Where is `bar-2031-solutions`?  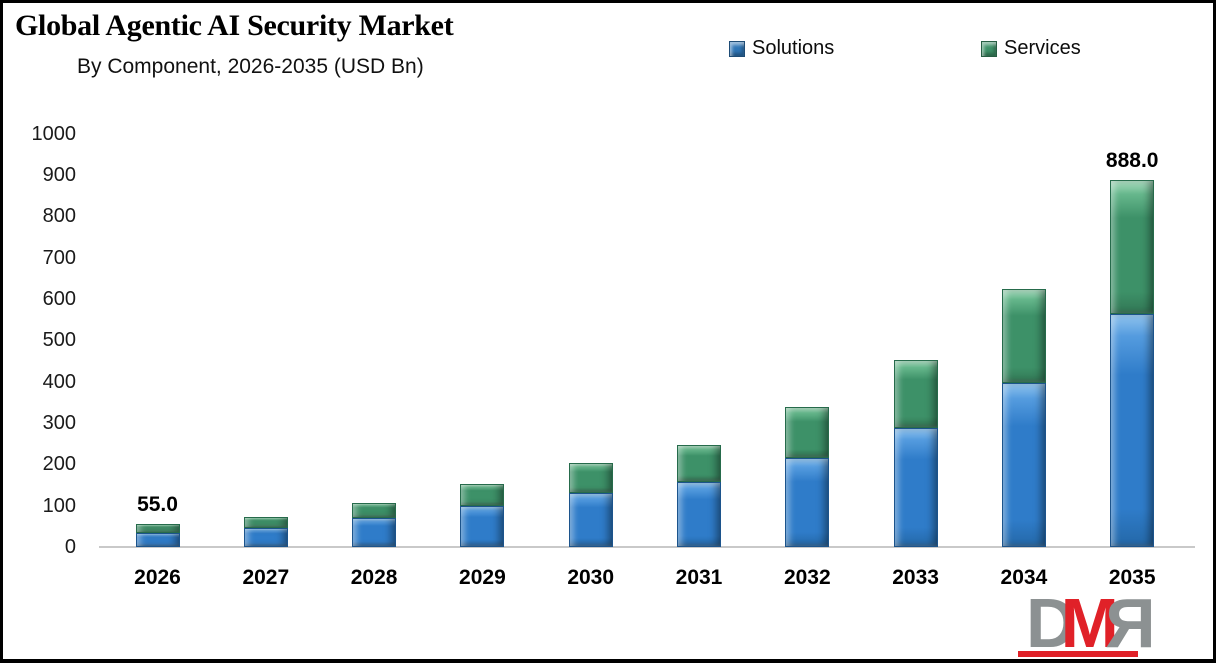
bar-2031-solutions is located at coordinates (699, 514).